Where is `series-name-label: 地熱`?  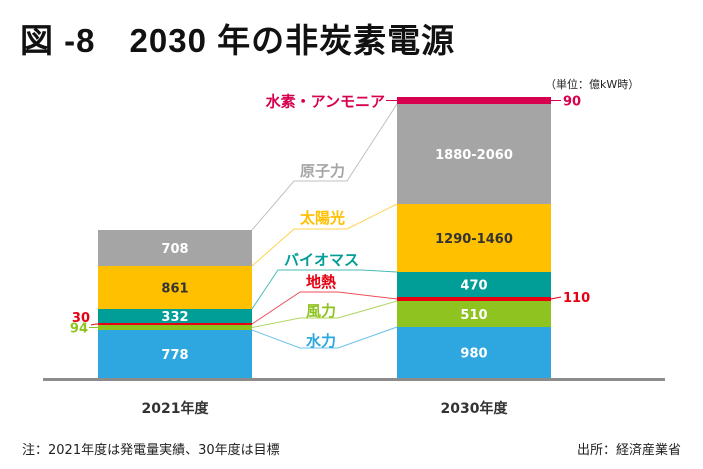 series-name-label: 地熱 is located at coordinates (321, 282).